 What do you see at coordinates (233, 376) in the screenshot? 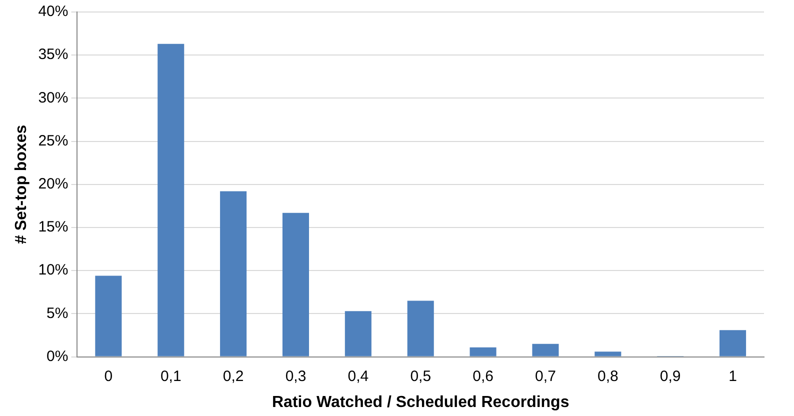
I see `x-tick-label: 0,2` at bounding box center [233, 376].